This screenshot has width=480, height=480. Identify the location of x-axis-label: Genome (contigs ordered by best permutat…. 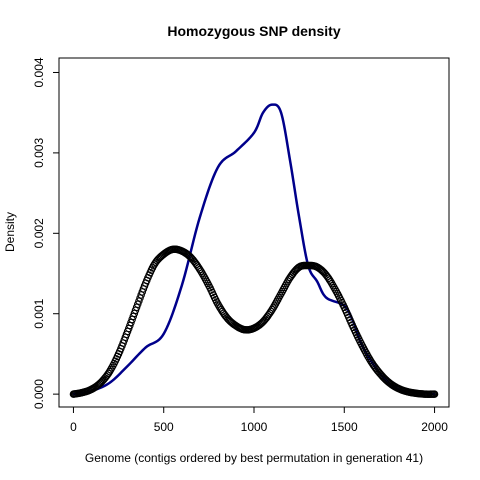
(254, 458).